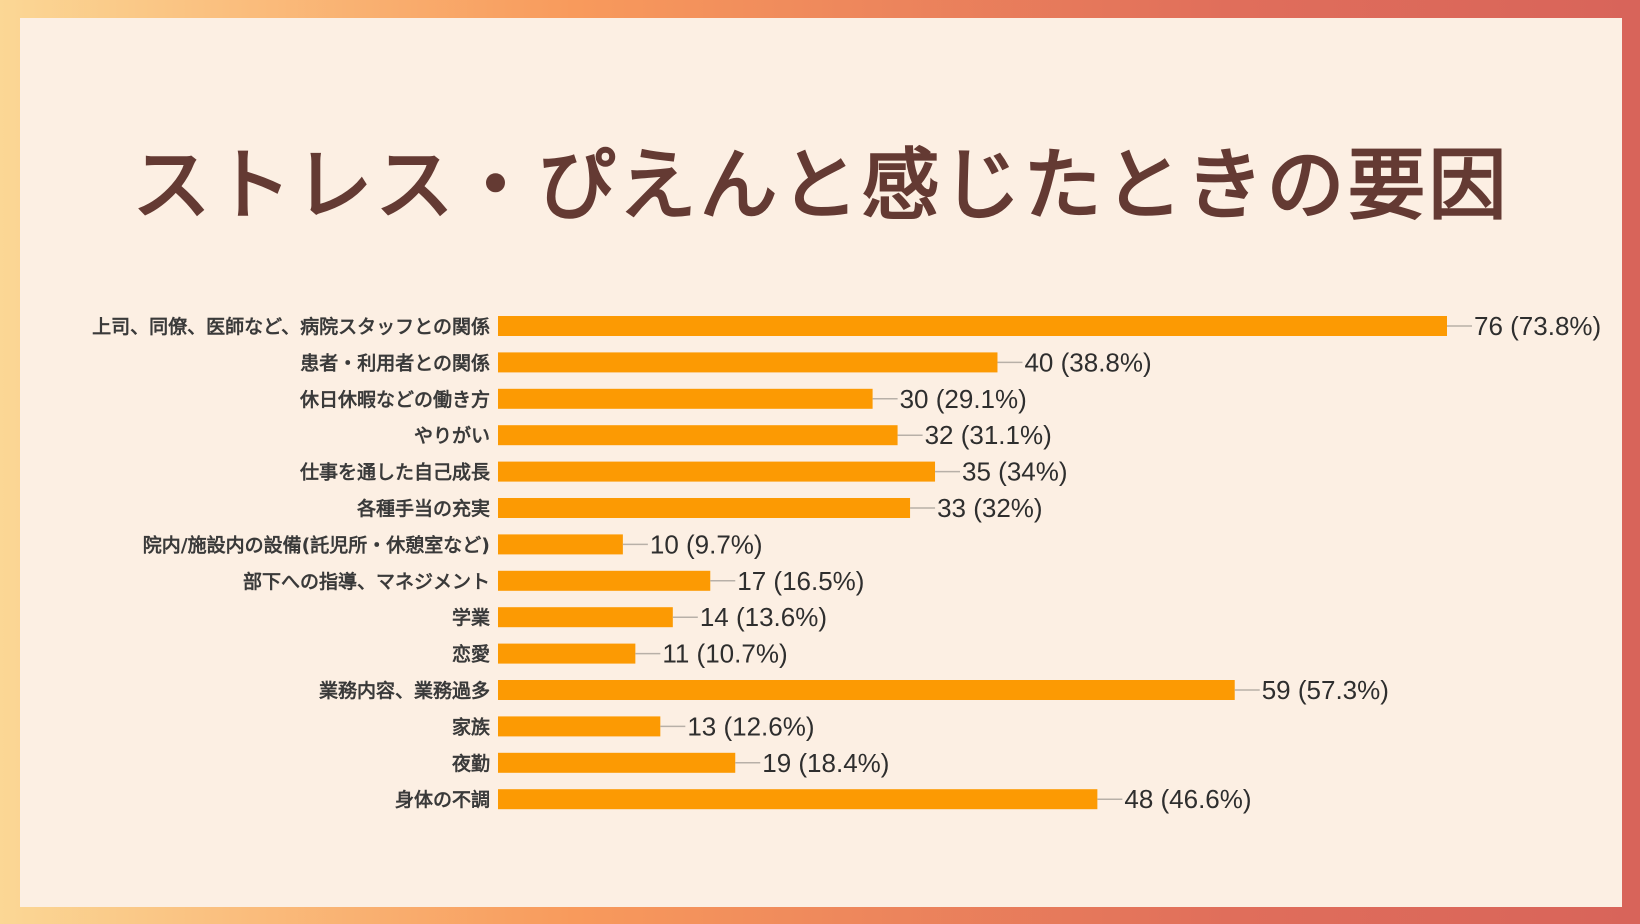 Image resolution: width=1640 pixels, height=924 pixels. I want to click on data-label: 48 (46.6%), so click(1187, 799).